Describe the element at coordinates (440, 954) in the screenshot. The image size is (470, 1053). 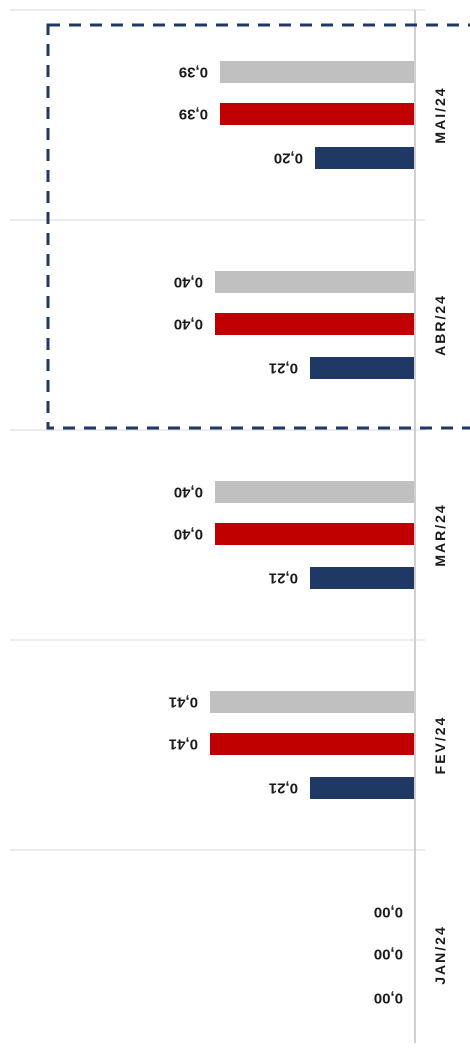
I see `category-label: JAN/24` at that location.